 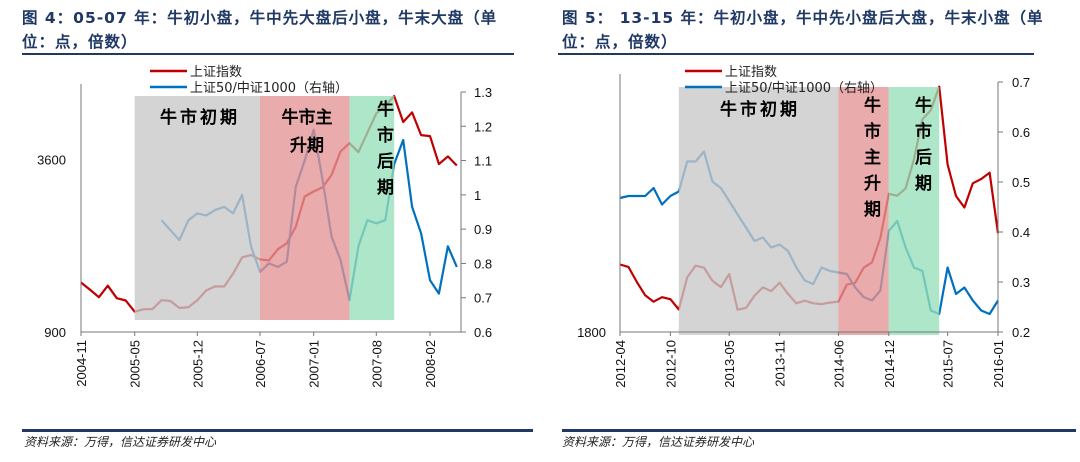 I want to click on phase-label-main-left: 牛市主升期, so click(x=307, y=132).